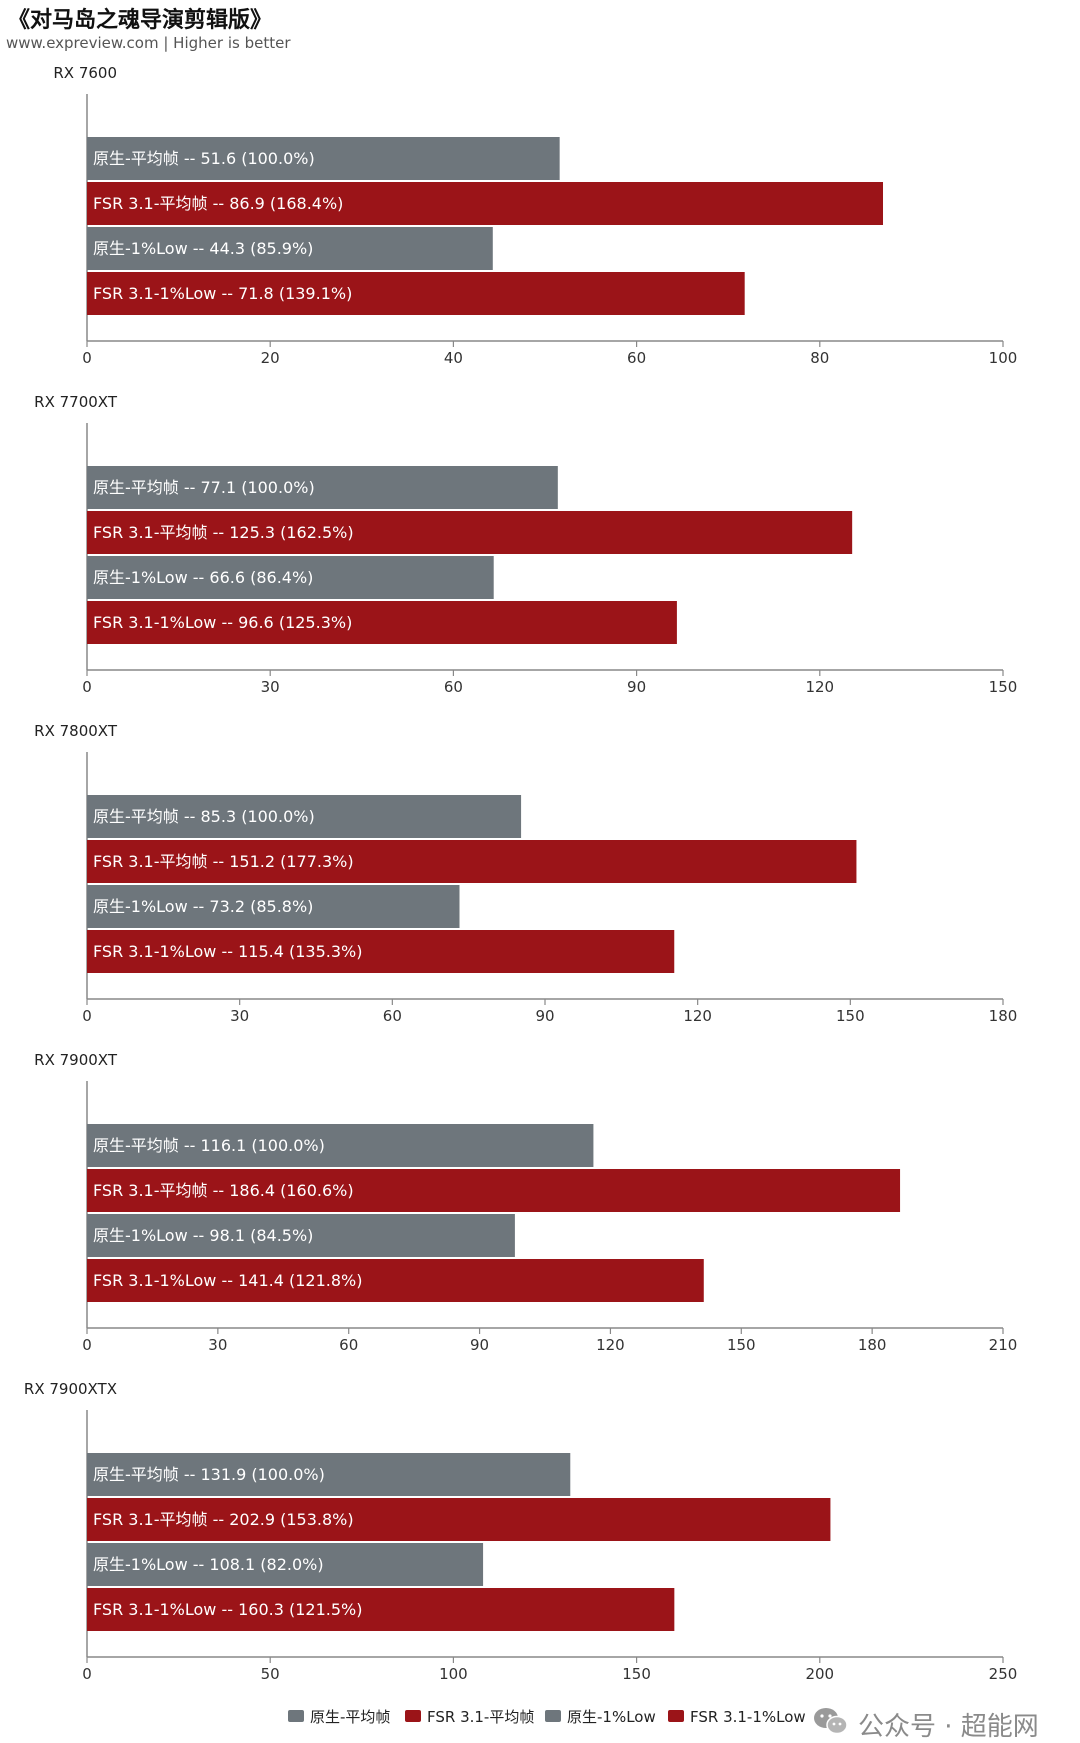  What do you see at coordinates (611, 1717) in the screenshot?
I see `legend-label: 原生-1%Low` at bounding box center [611, 1717].